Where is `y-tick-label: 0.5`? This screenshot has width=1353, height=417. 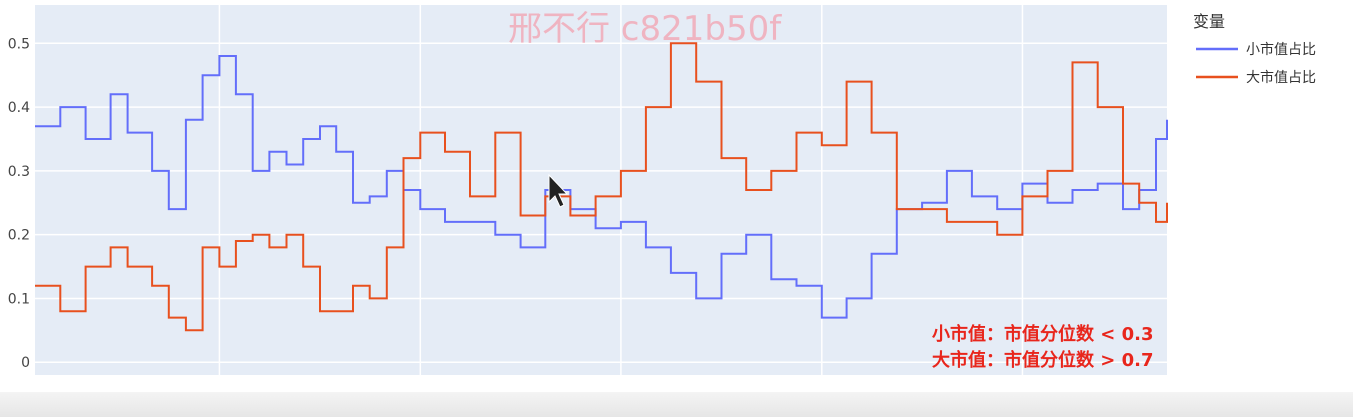 y-tick-label: 0.5 is located at coordinates (19, 44).